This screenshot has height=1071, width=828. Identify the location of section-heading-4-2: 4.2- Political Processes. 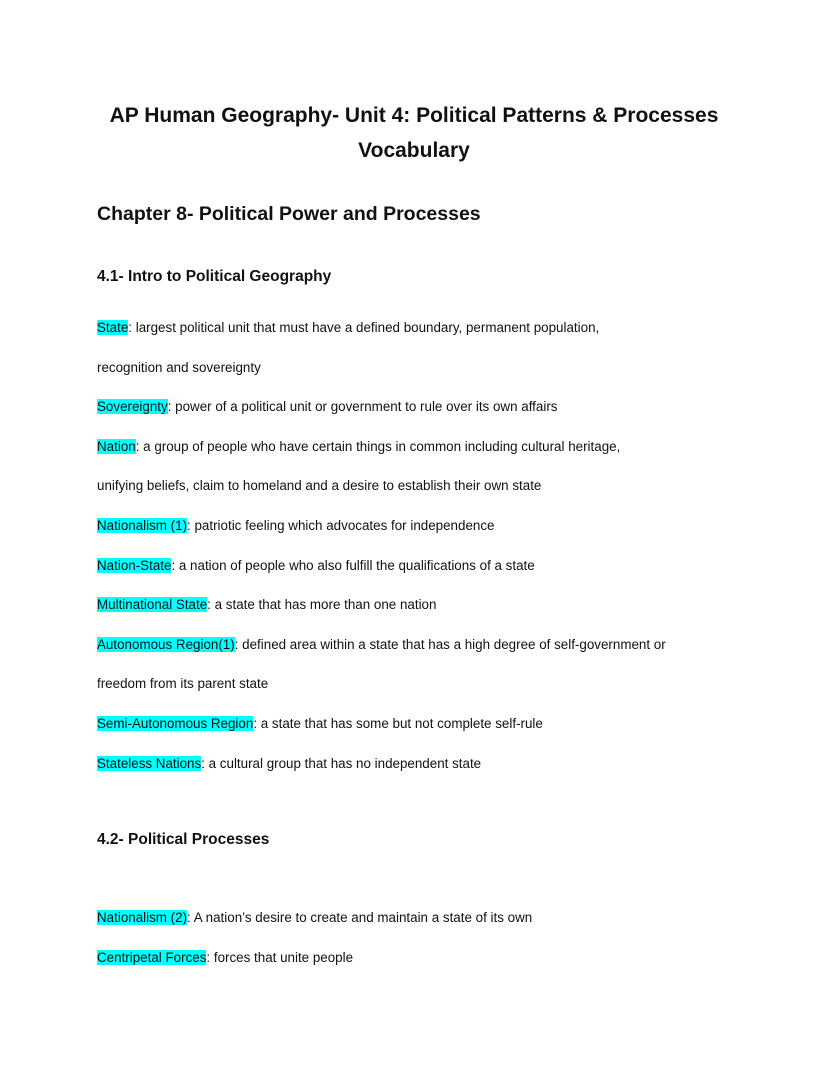
(183, 839).